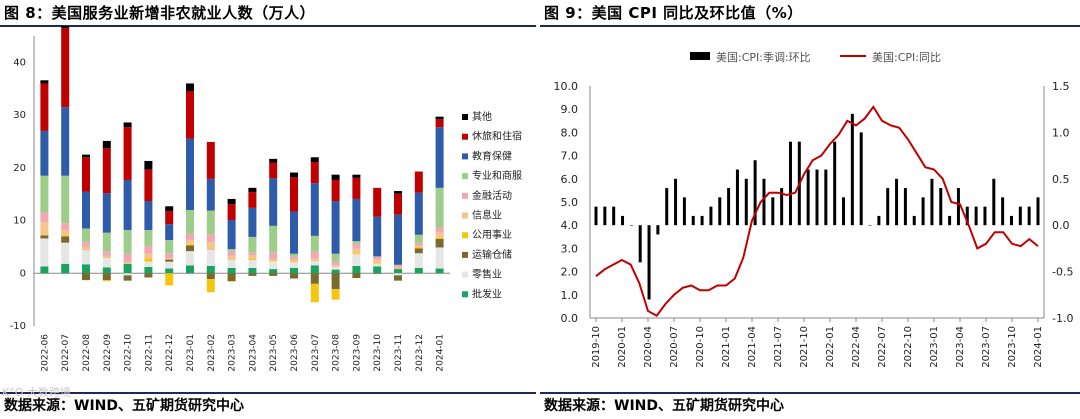  I want to click on y-right-tick-label: 1.0, so click(1061, 132).